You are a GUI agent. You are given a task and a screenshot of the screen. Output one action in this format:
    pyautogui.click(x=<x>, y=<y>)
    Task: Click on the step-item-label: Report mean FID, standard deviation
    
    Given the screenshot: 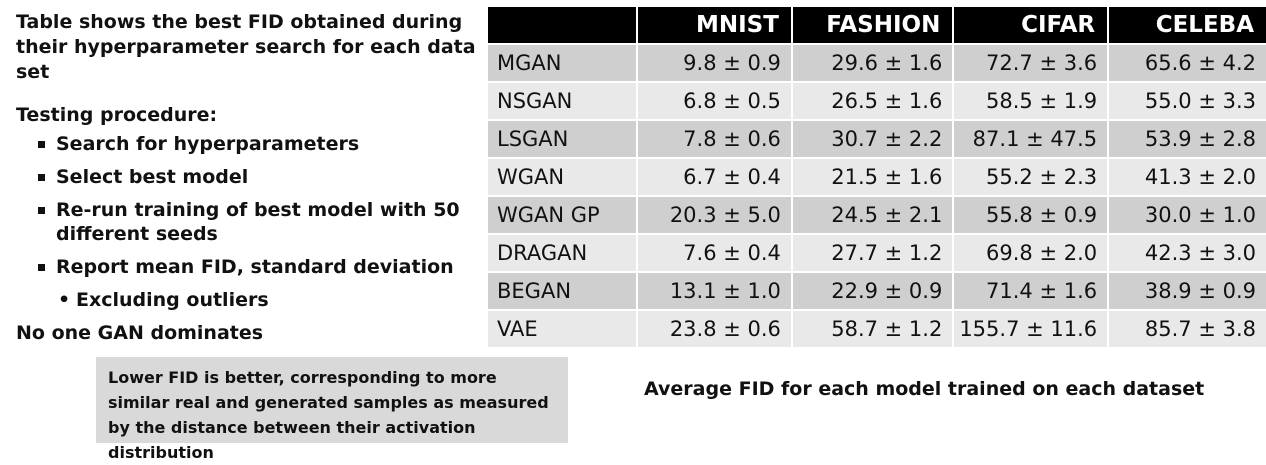 What is the action you would take?
    pyautogui.click(x=255, y=267)
    